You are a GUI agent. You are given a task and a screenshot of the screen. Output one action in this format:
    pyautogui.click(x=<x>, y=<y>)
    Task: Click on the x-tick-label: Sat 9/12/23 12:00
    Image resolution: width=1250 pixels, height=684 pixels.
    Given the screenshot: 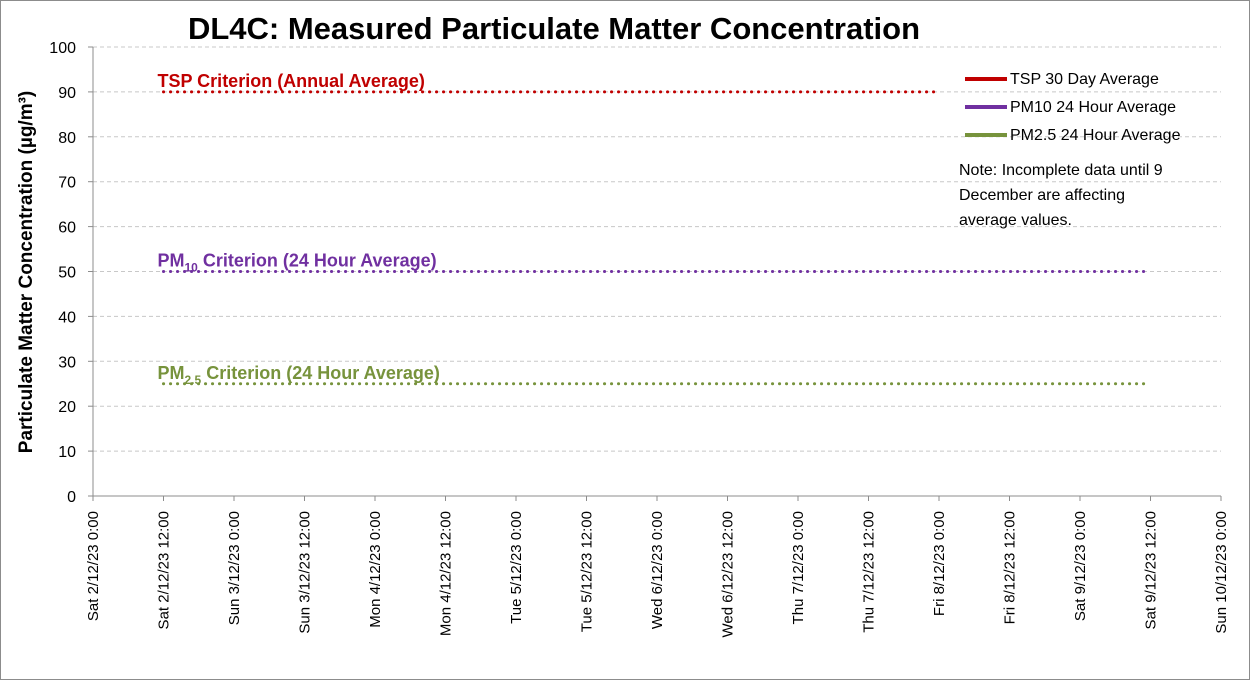 What is the action you would take?
    pyautogui.click(x=1151, y=570)
    